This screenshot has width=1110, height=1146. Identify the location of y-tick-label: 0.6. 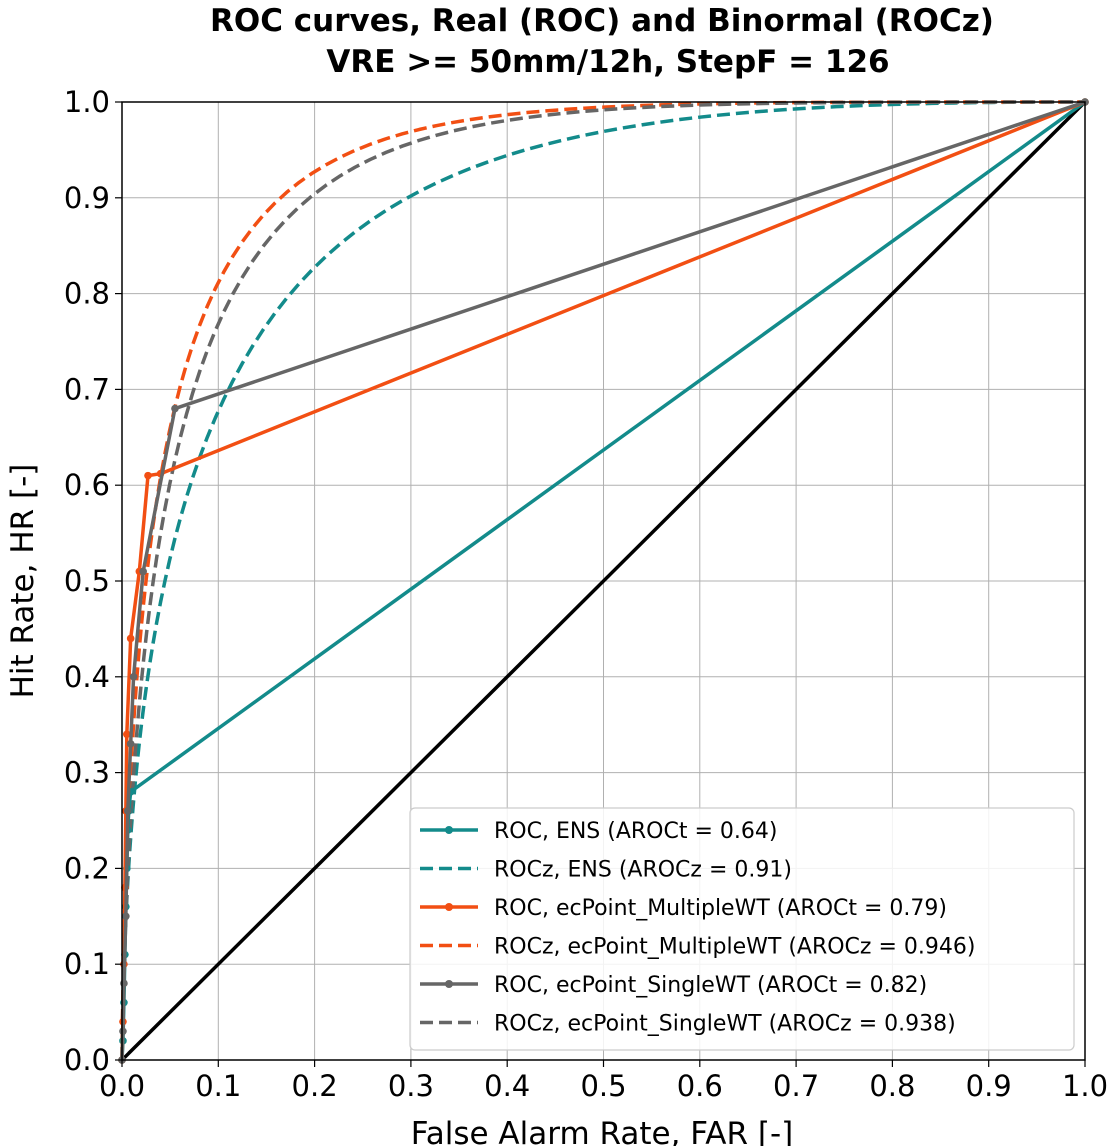
(87, 485).